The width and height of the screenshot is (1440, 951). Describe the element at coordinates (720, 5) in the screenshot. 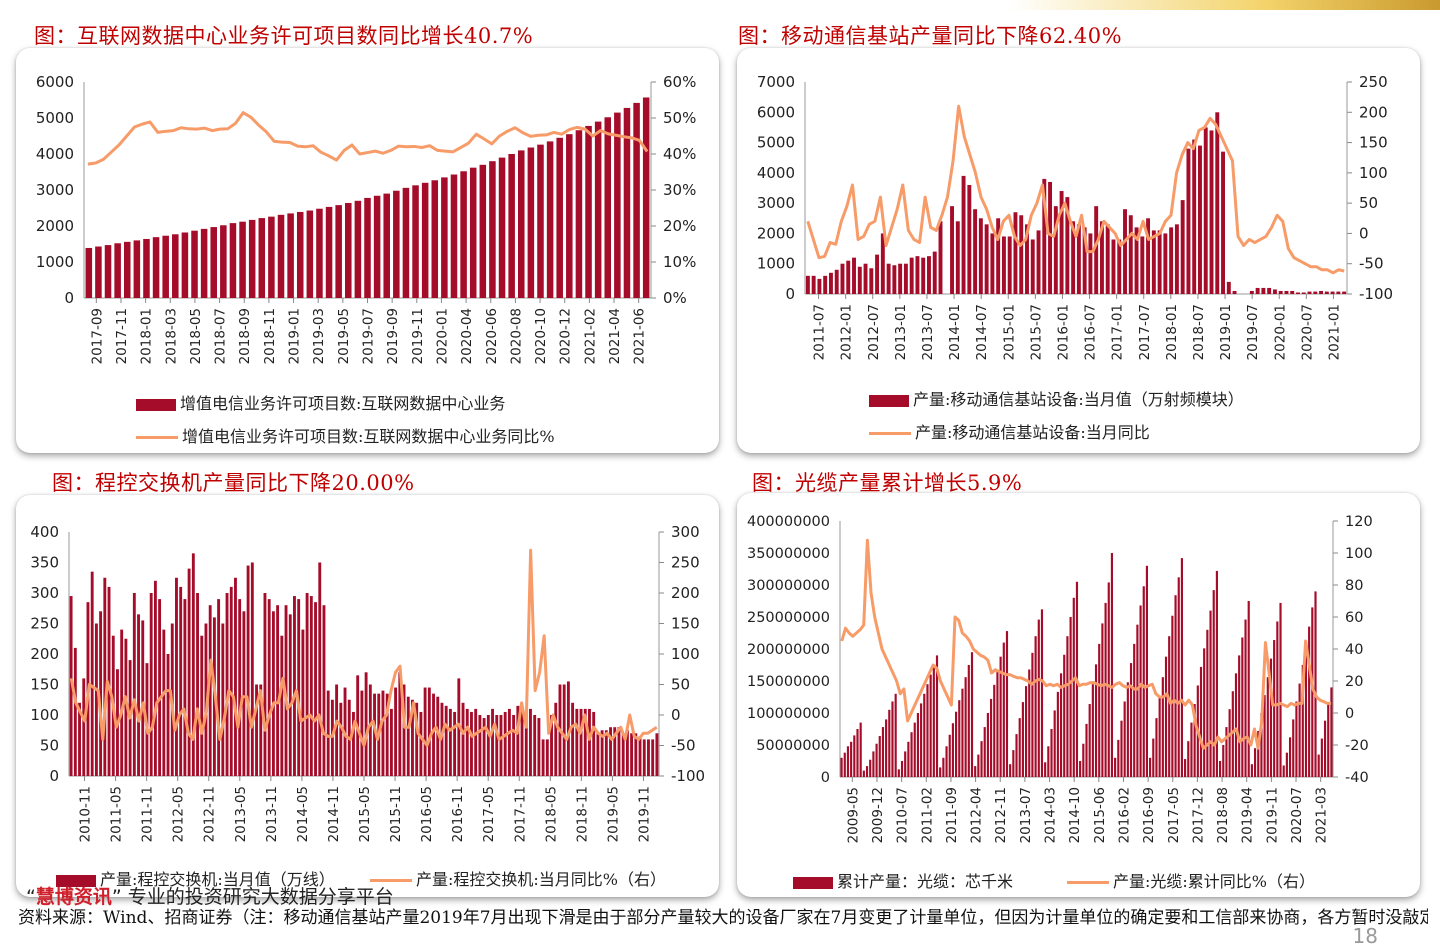

I see `top-decor-bar` at that location.